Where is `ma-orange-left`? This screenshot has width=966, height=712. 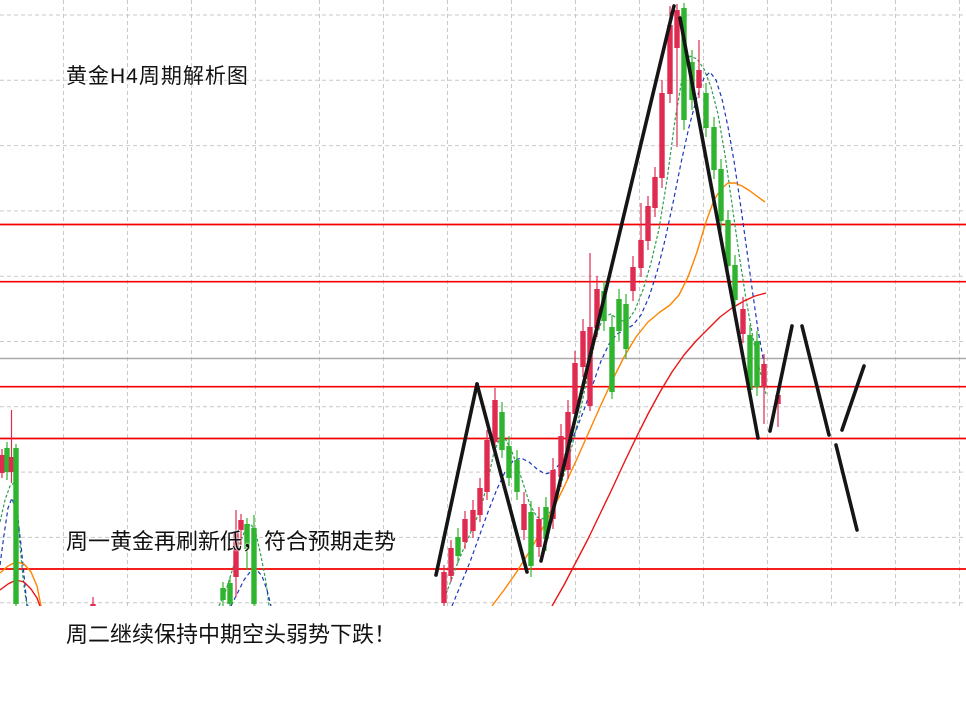
ma-orange-left is located at coordinates (21, 583).